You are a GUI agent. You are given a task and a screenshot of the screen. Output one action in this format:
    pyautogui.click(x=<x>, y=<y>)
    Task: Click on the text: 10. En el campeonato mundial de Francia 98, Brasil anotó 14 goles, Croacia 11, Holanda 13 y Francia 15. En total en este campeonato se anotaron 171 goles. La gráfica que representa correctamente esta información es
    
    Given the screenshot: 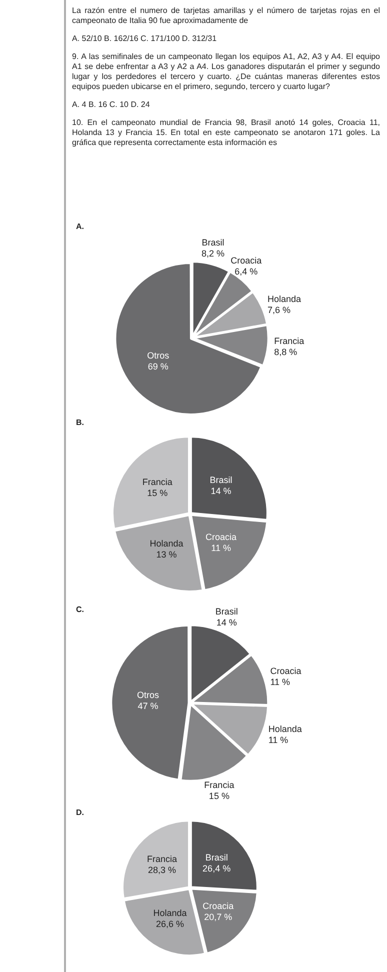 What is the action you would take?
    pyautogui.click(x=226, y=133)
    